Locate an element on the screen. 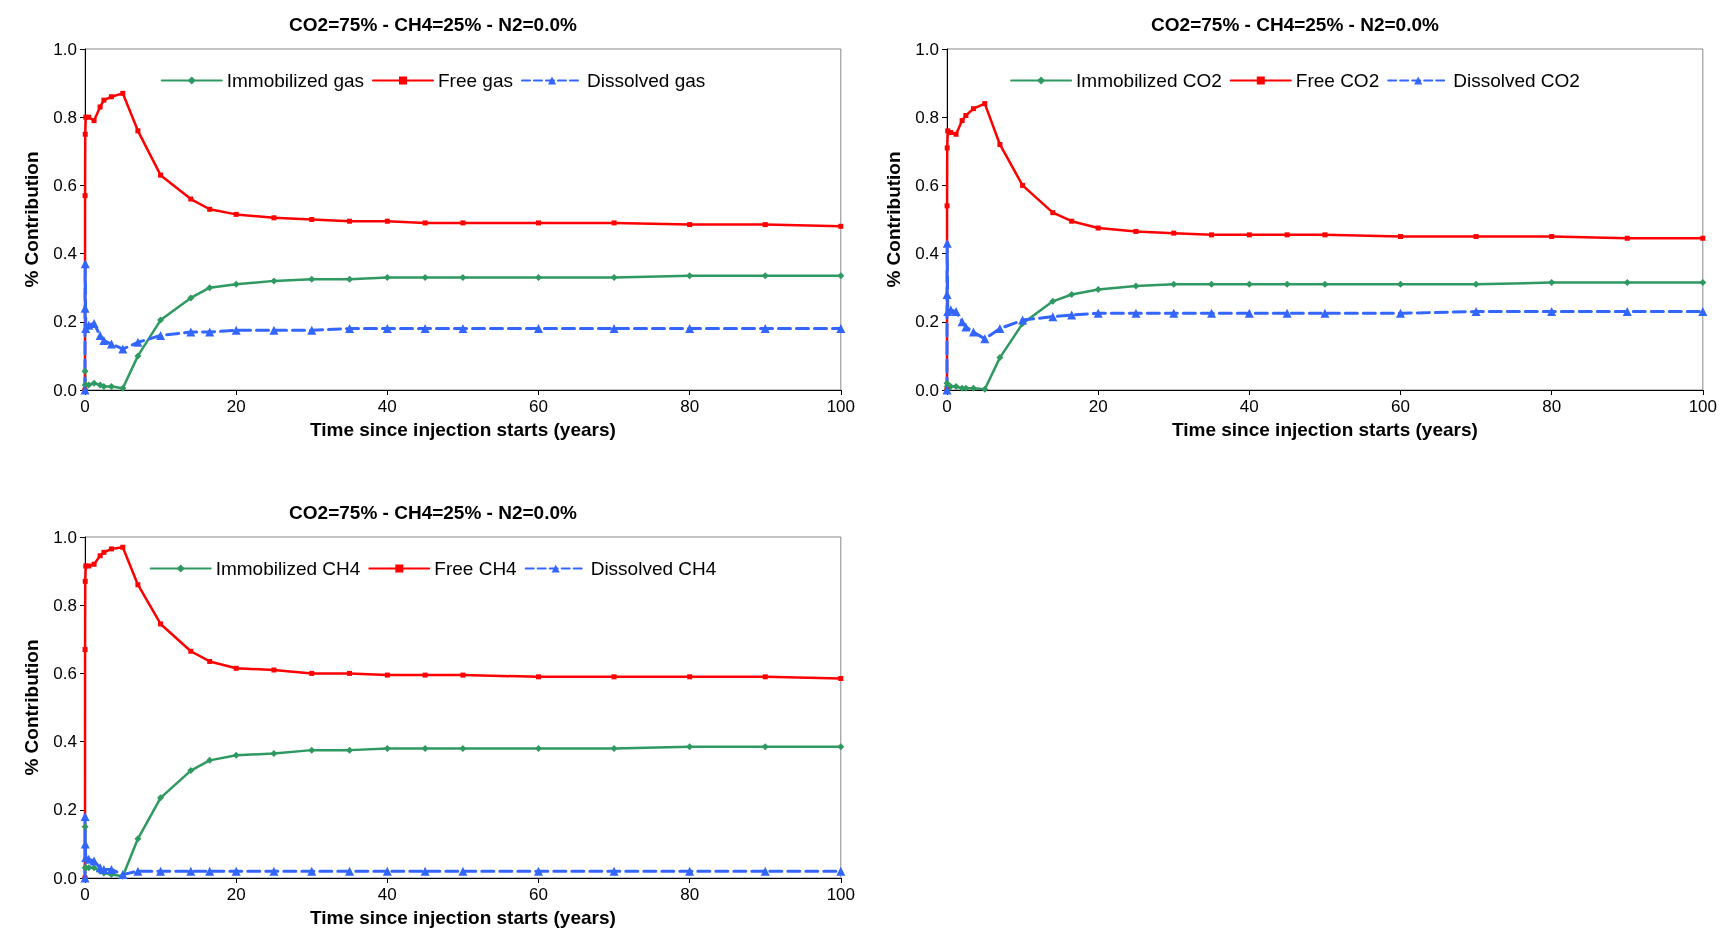  legend-label: Free gas is located at coordinates (475, 80).